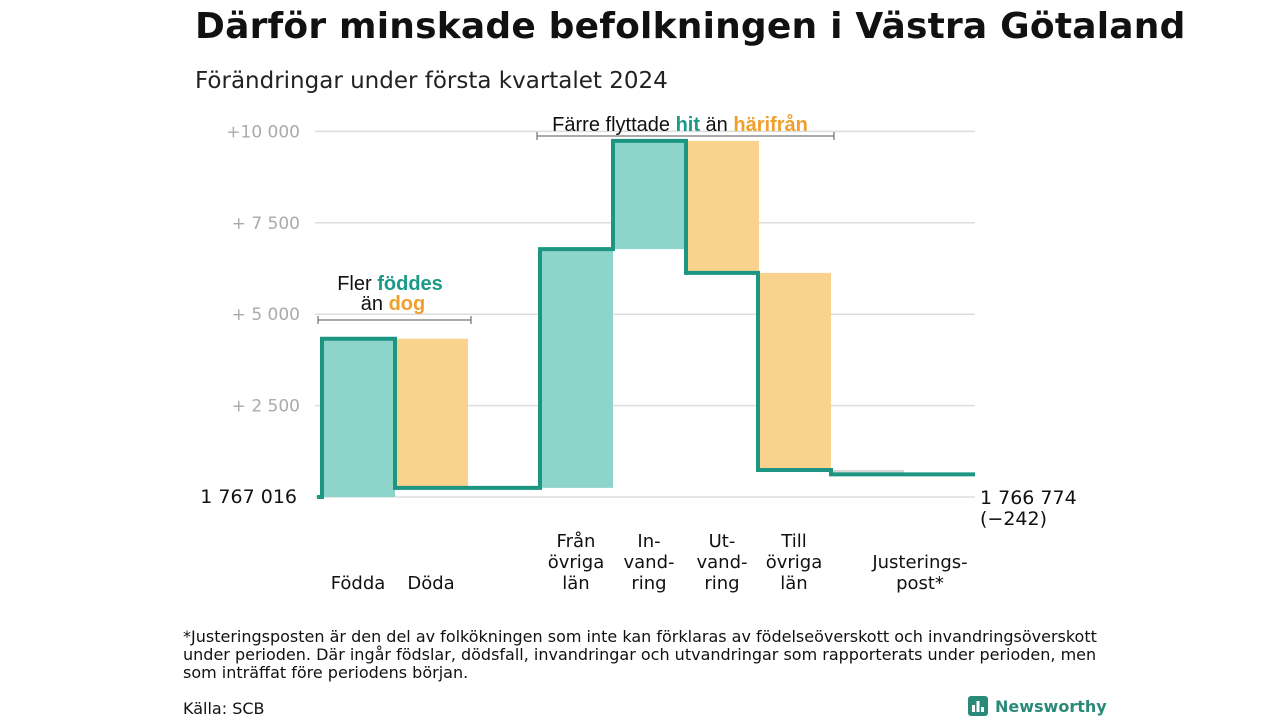  Describe the element at coordinates (393, 304) in the screenshot. I see `annotation-births-line2: än dog` at that location.